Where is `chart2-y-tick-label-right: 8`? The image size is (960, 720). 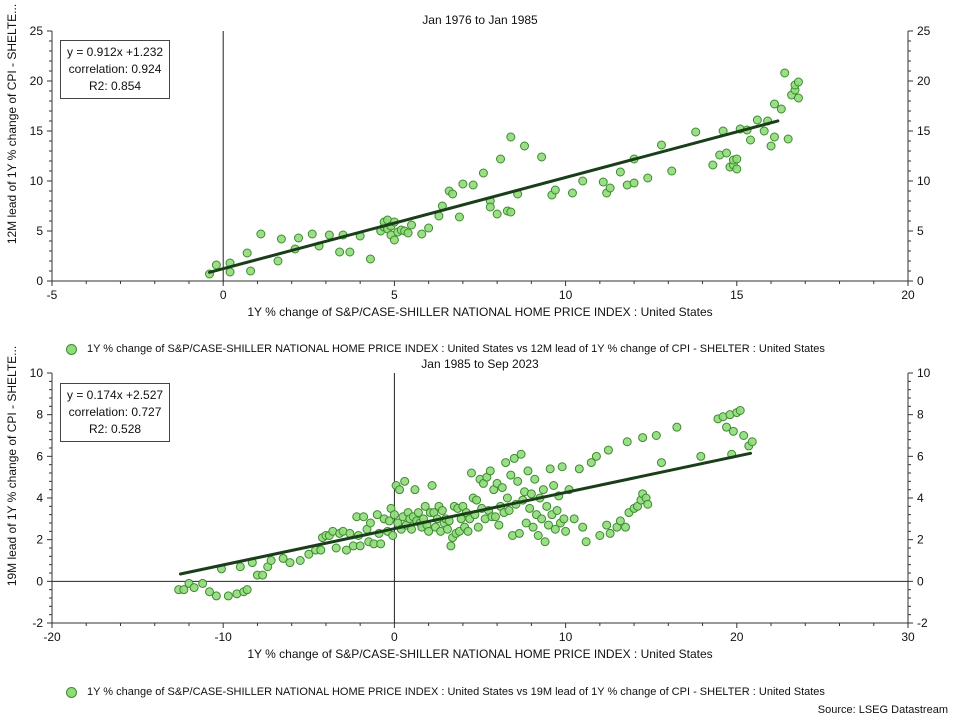
chart2-y-tick-label-right: 8 is located at coordinates (920, 415).